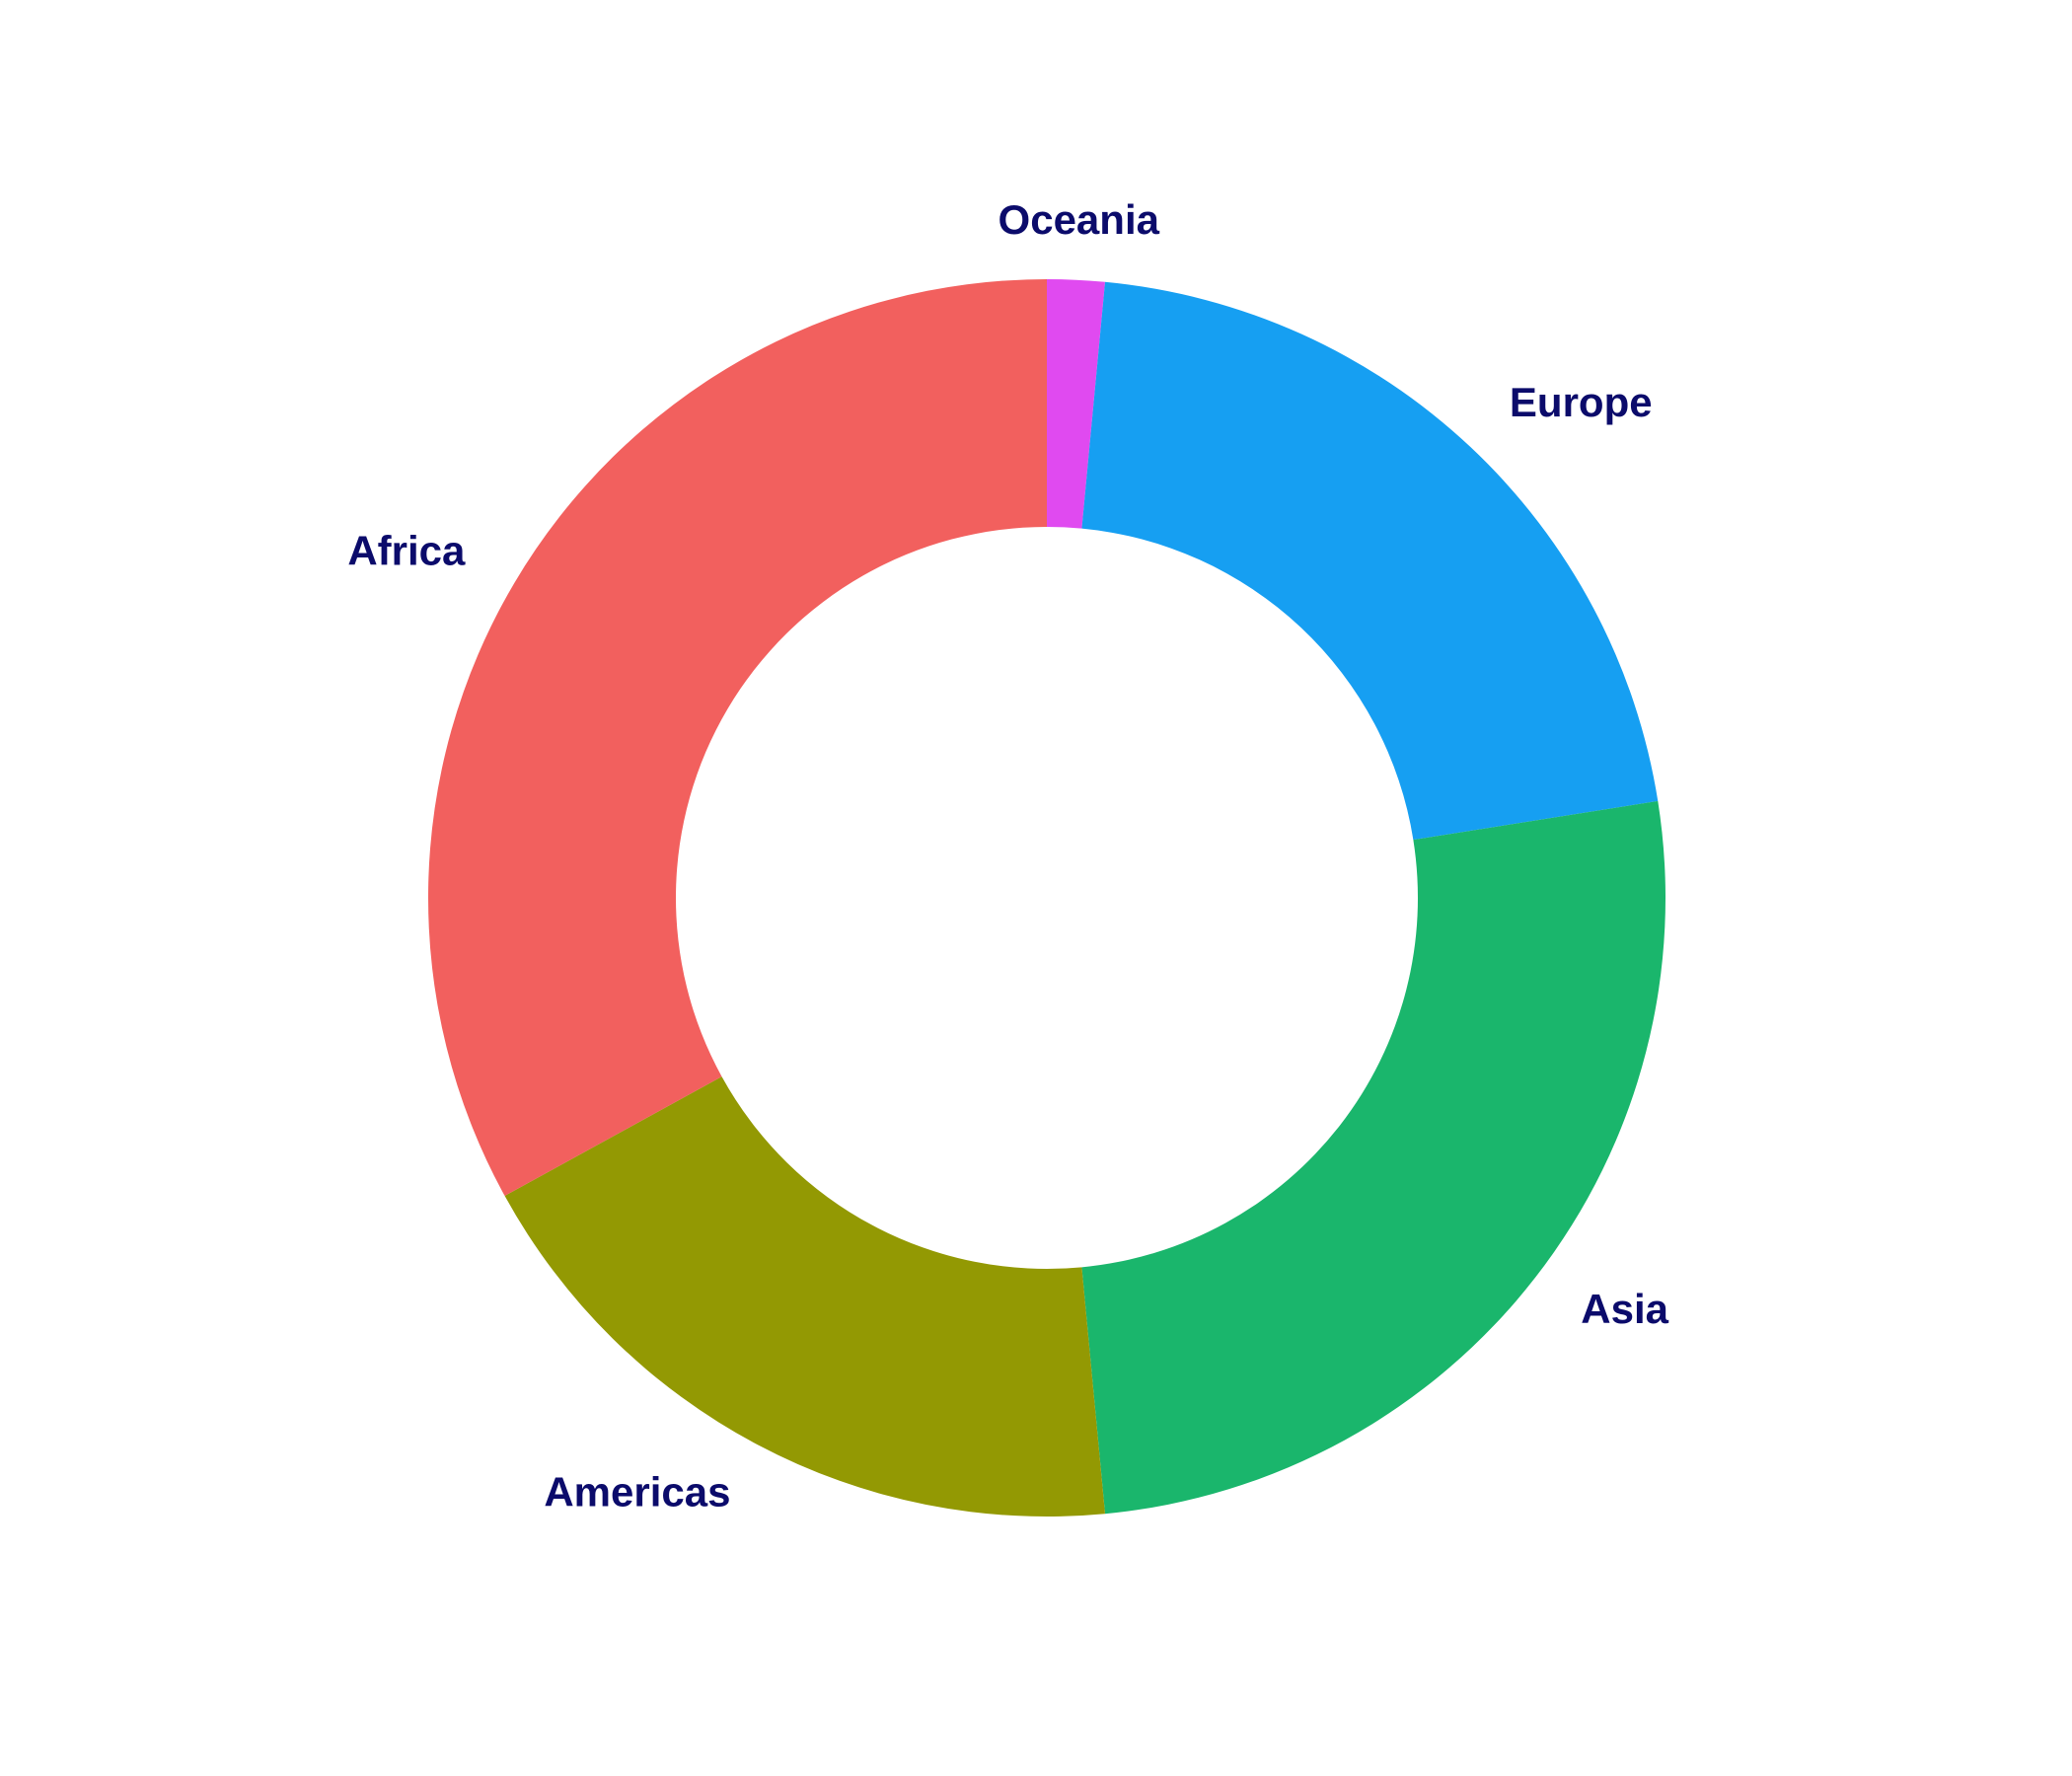 This screenshot has height=1776, width=2072. What do you see at coordinates (1079, 219) in the screenshot?
I see `slice-label-oceania: Oceania` at bounding box center [1079, 219].